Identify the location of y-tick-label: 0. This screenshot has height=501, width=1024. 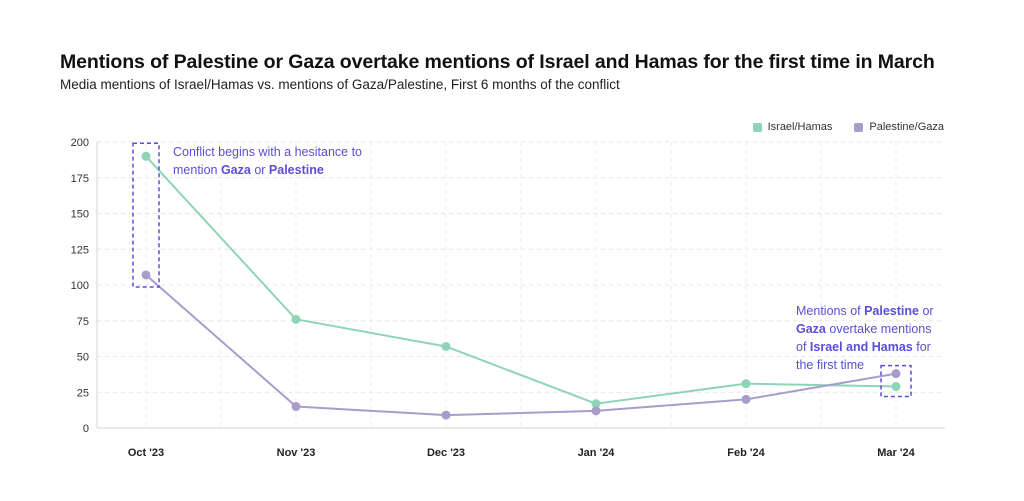
(86, 429).